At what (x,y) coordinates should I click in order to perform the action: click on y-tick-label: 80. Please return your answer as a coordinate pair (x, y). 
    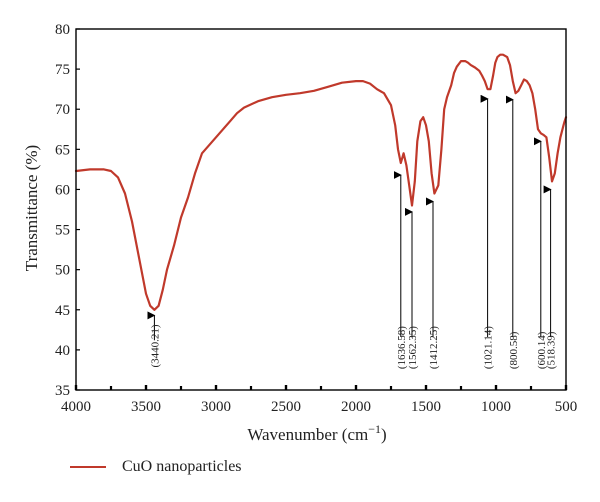
    Looking at the image, I should click on (62, 30).